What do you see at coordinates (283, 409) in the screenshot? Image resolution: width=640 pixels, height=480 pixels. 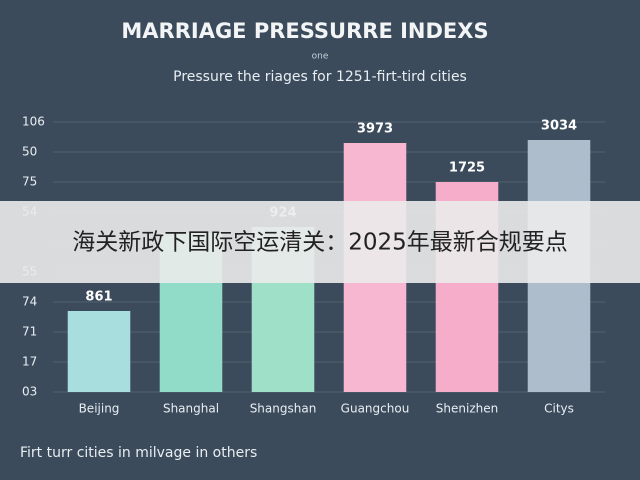 I see `x-tick-label: Shangshan` at bounding box center [283, 409].